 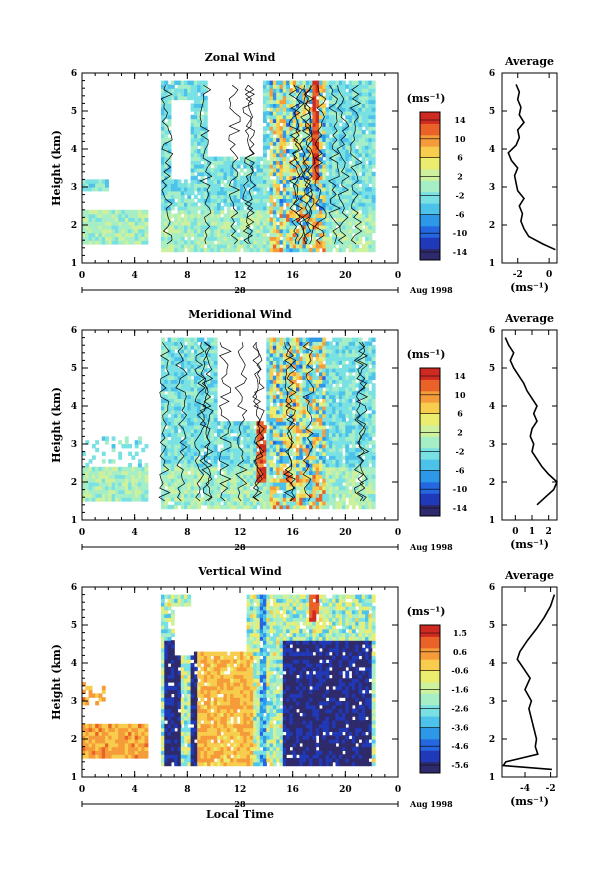 What do you see at coordinates (492, 188) in the screenshot?
I see `average-y-tick-label: 3` at bounding box center [492, 188].